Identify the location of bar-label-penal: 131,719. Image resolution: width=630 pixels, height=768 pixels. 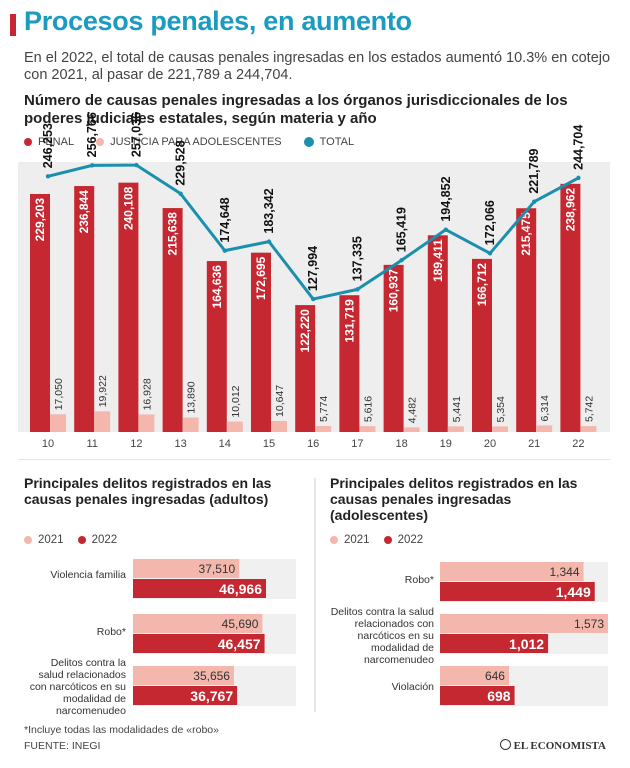
(349, 321).